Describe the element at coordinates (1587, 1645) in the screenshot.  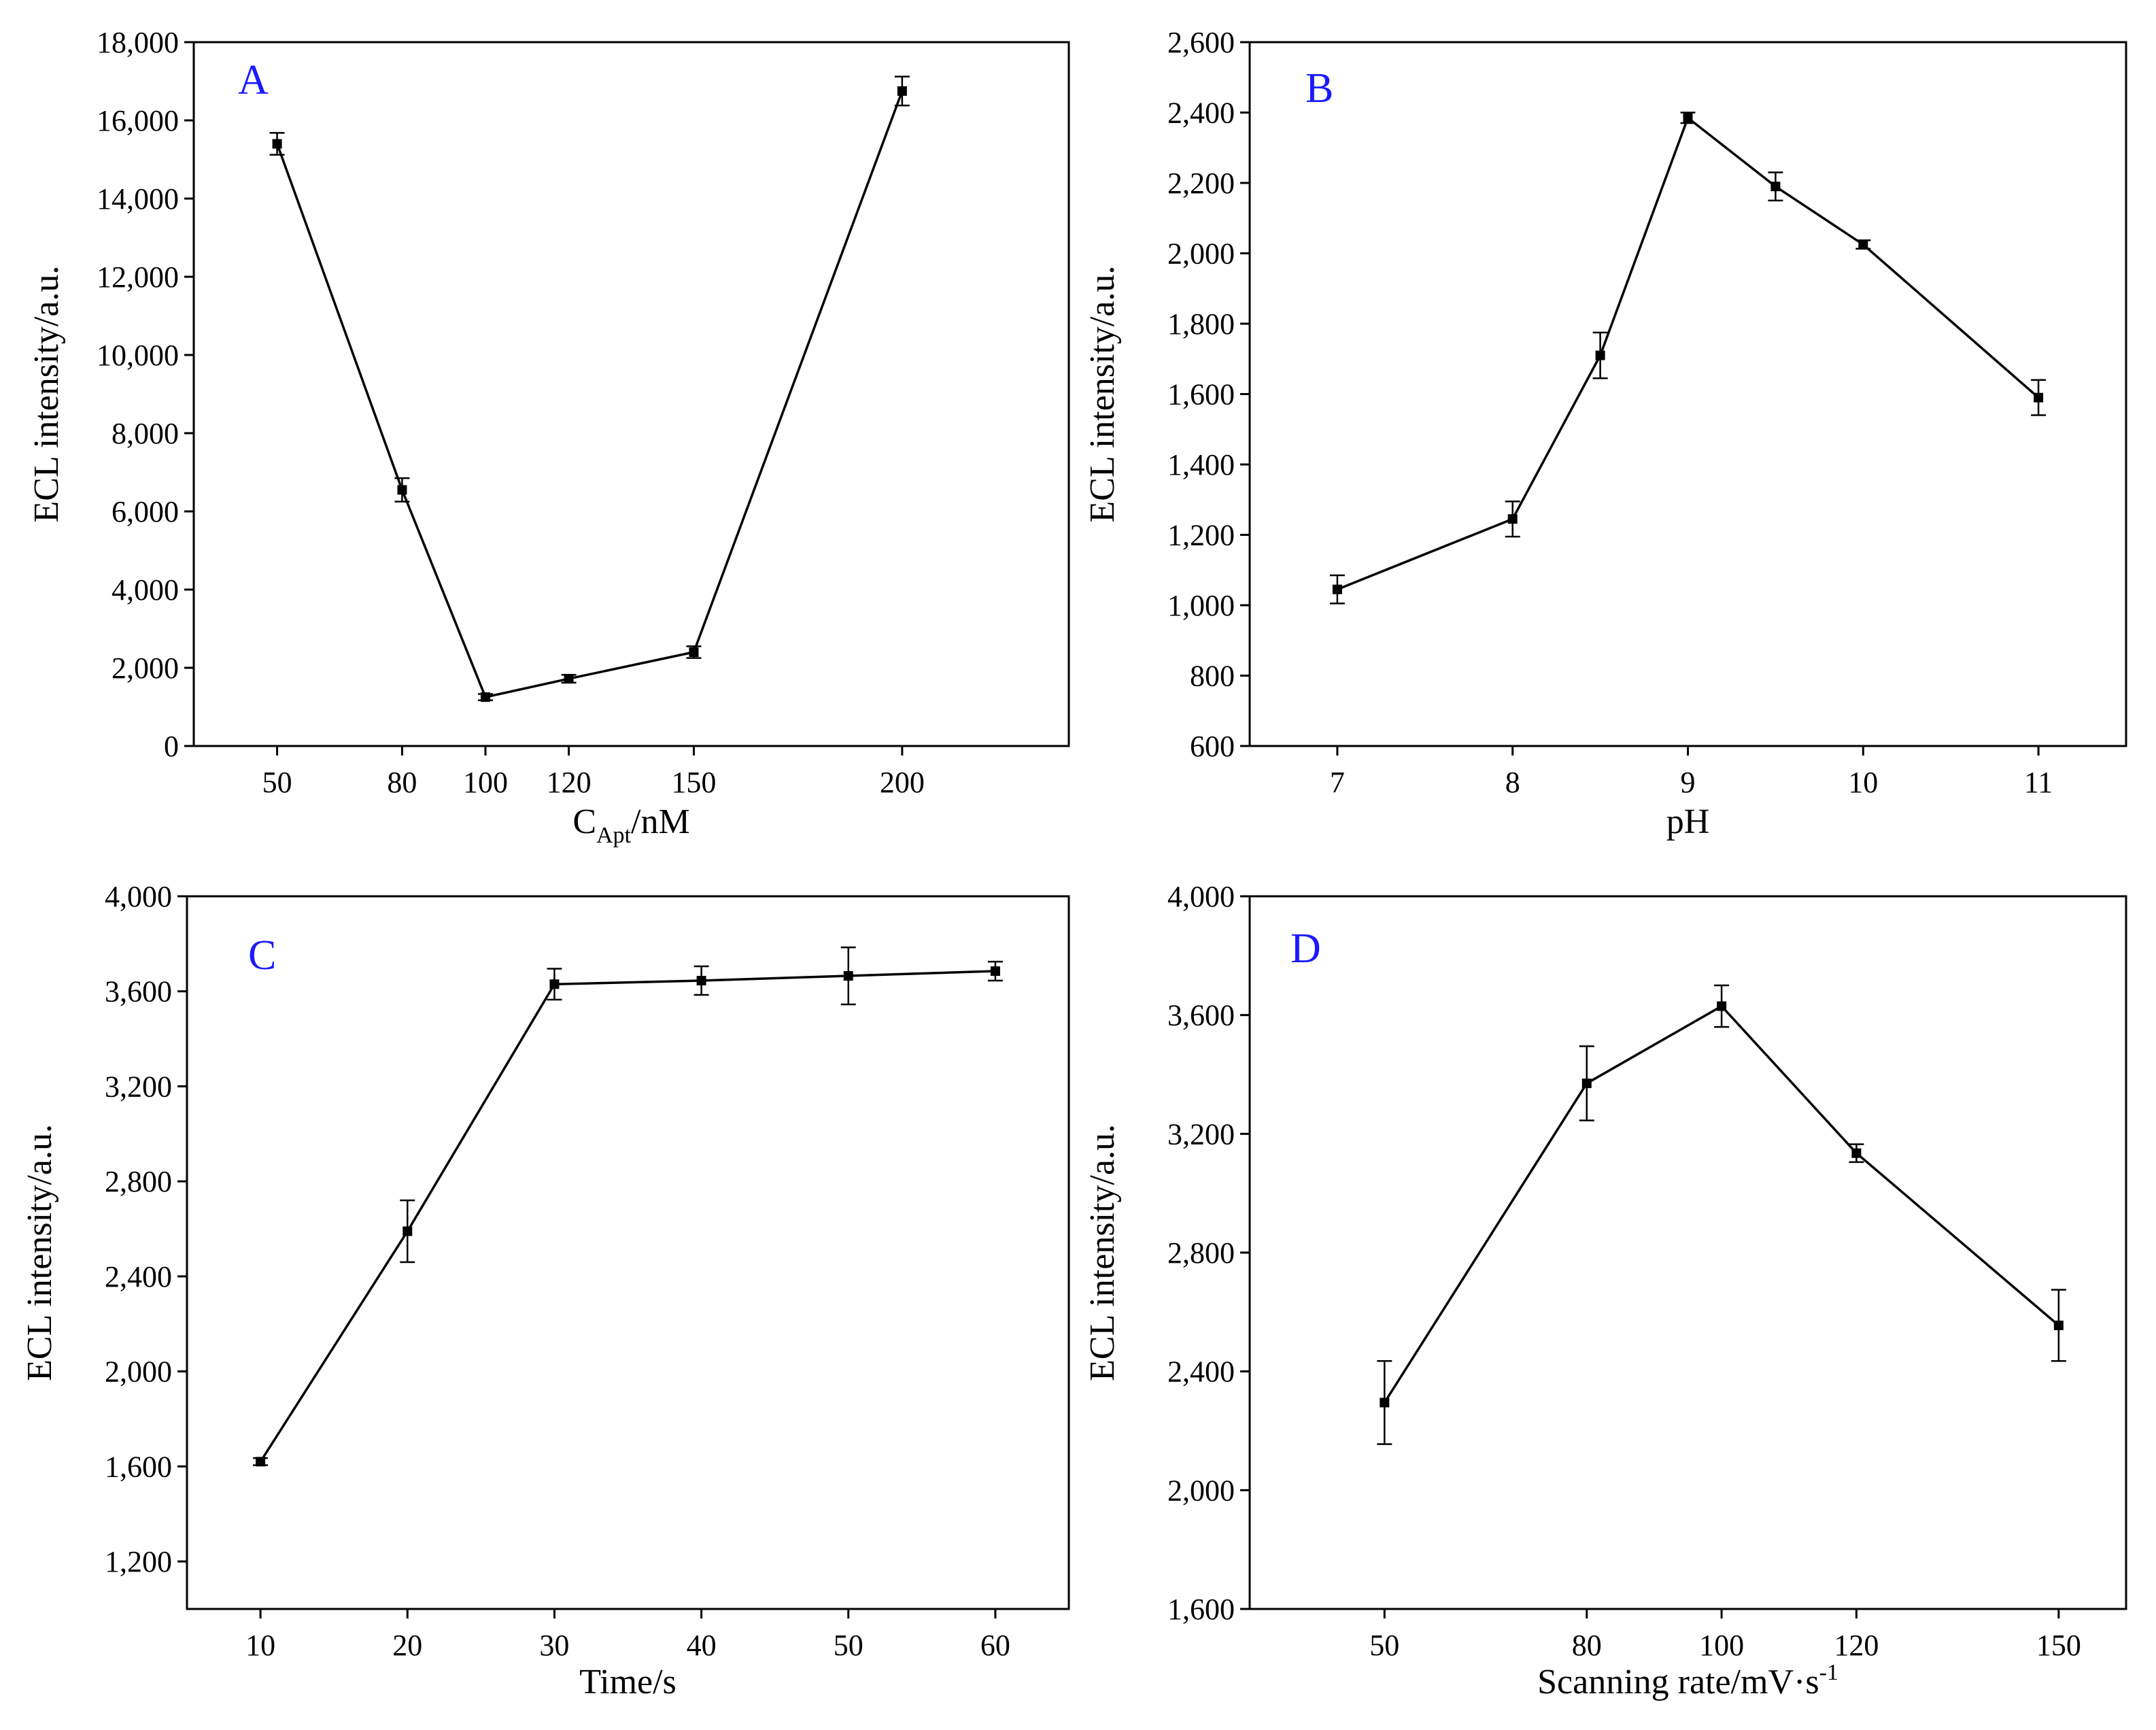
I see `panel-d-xtick-label: 80` at that location.